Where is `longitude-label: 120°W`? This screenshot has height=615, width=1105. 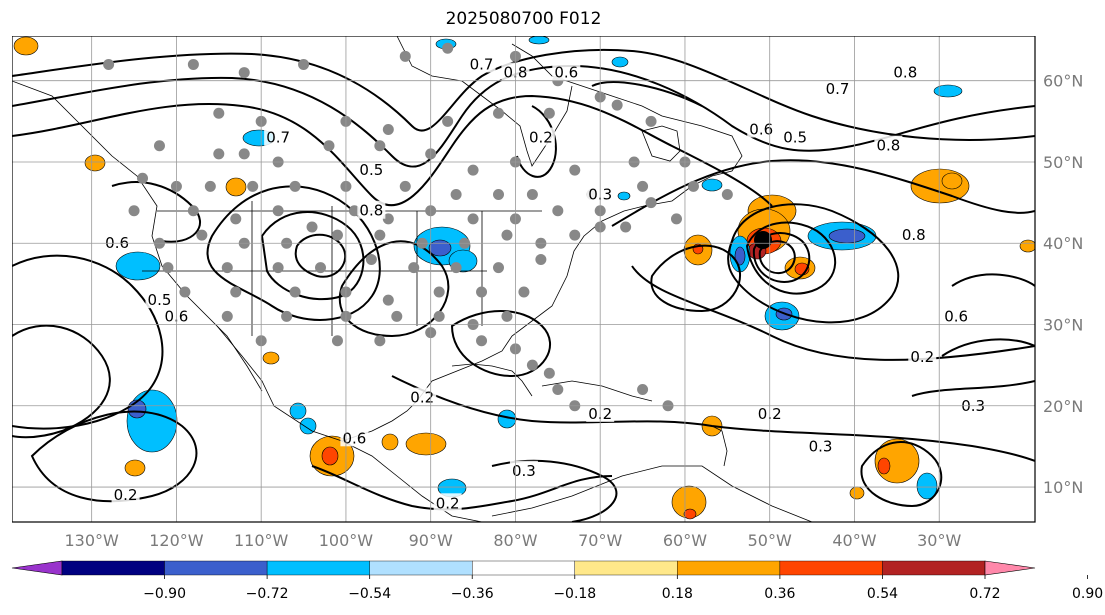
longitude-label: 120°W is located at coordinates (176, 540).